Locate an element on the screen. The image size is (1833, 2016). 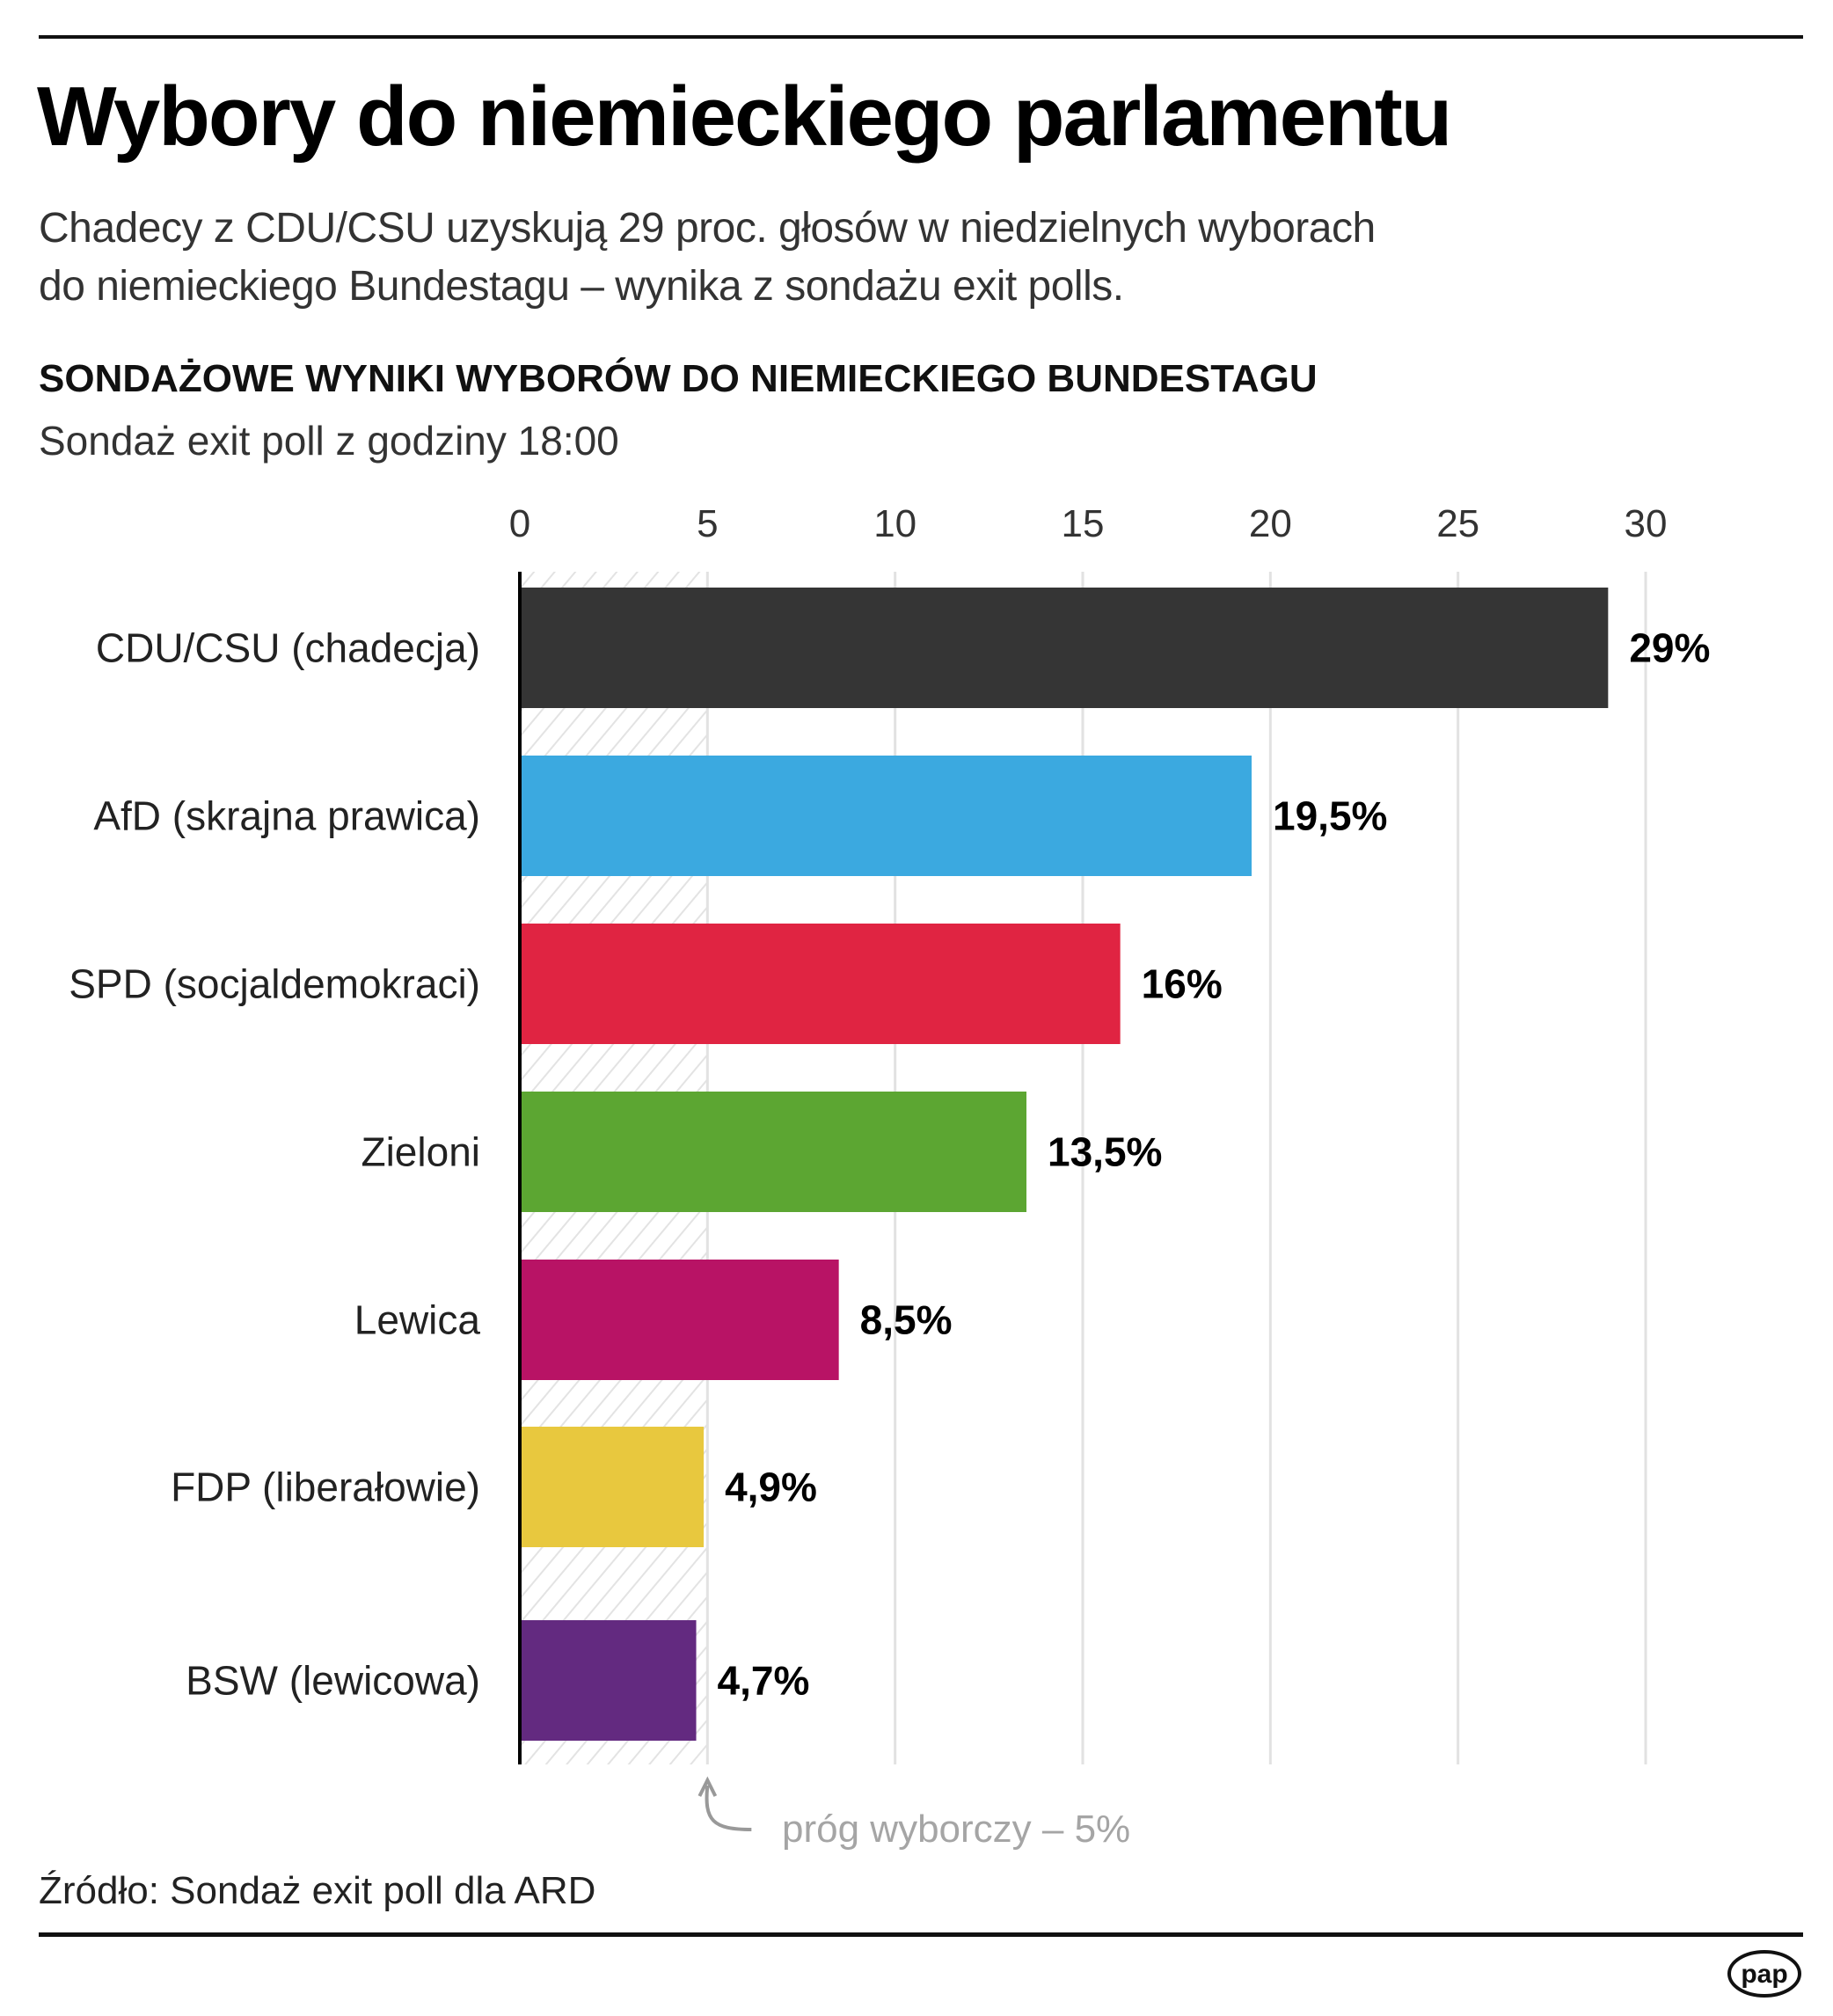
data-label: 16% is located at coordinates (1182, 984).